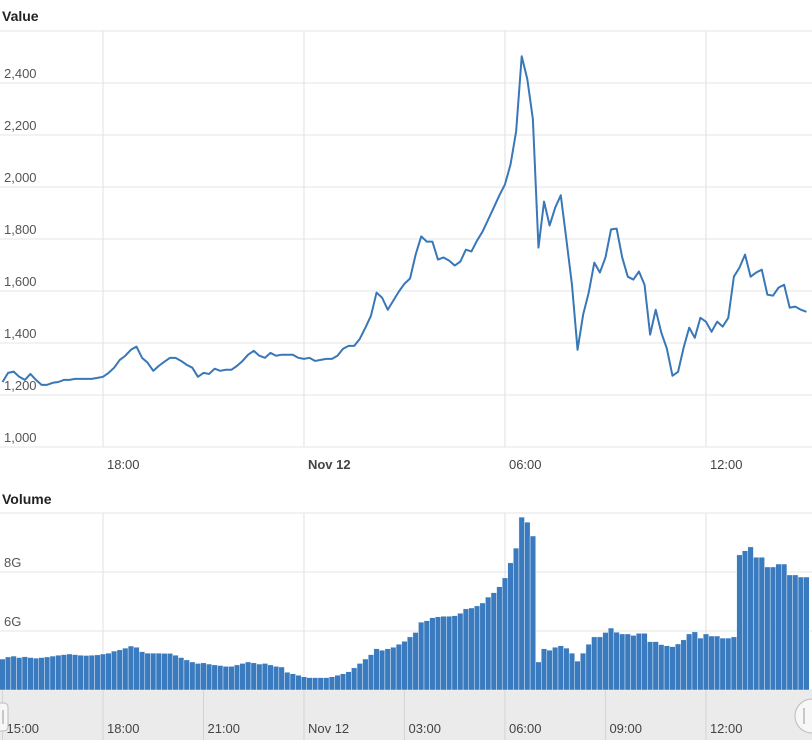 Image resolution: width=812 pixels, height=750 pixels. I want to click on y-tick-label: 1,400, so click(20, 333).